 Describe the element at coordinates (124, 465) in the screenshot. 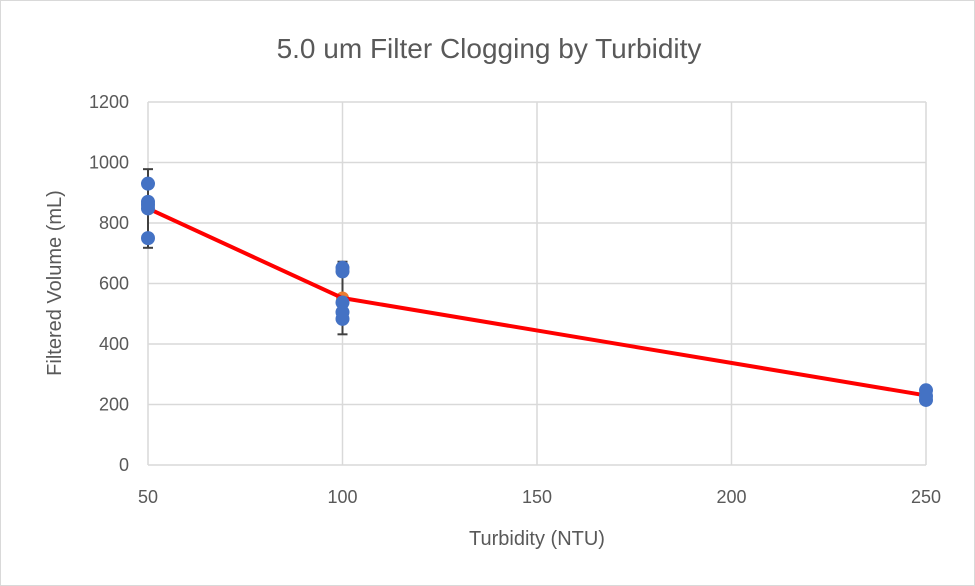

I see `y-tick-label: 0` at that location.